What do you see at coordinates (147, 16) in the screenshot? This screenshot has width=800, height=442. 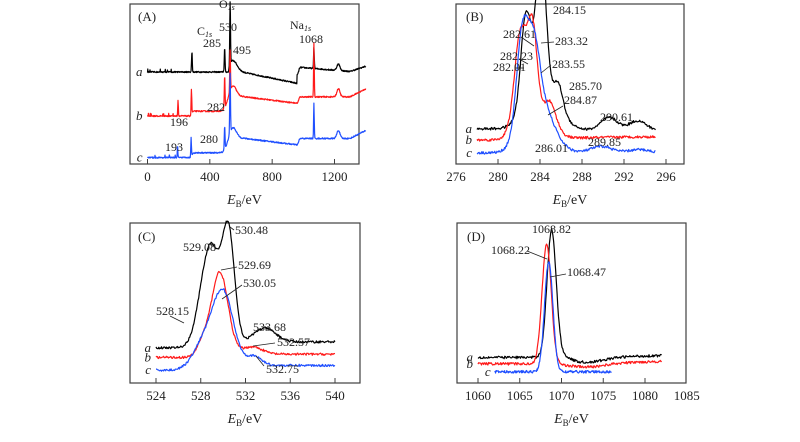 I see `panel-a-label: (A)` at bounding box center [147, 16].